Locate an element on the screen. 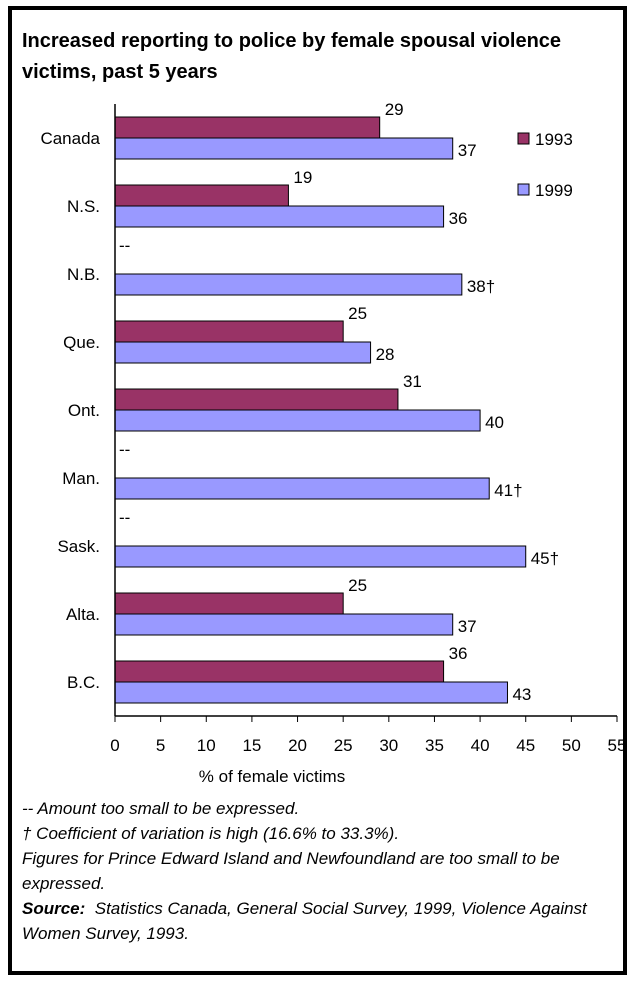 The width and height of the screenshot is (639, 983). note-too-small: -- Amount too small to be expressed. is located at coordinates (161, 808).